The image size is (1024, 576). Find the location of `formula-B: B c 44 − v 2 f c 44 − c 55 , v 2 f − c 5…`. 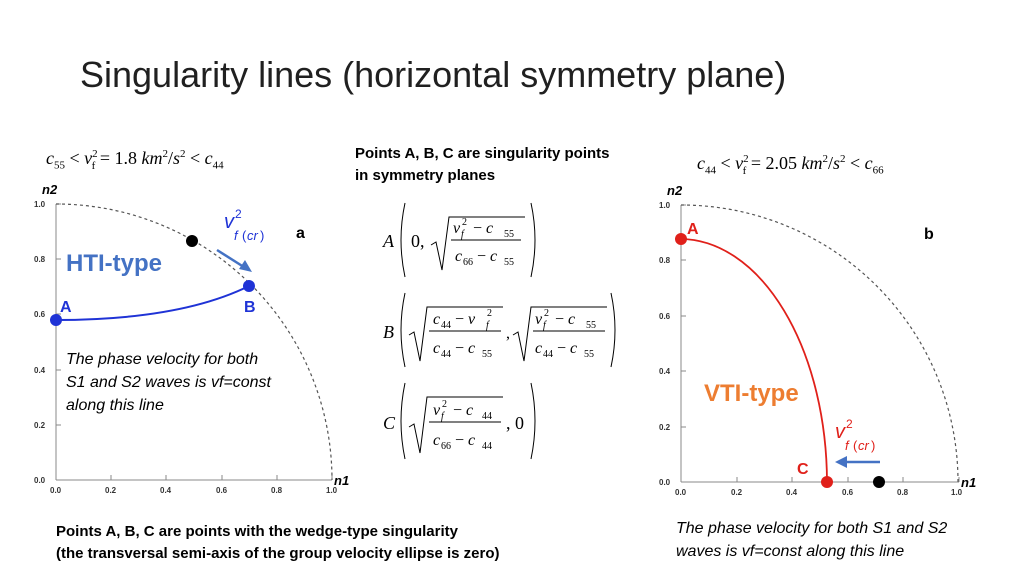

formula-B: B c 44 − v 2 f c 44 − c 55 , v 2 f − c 5… is located at coordinates (499, 330).